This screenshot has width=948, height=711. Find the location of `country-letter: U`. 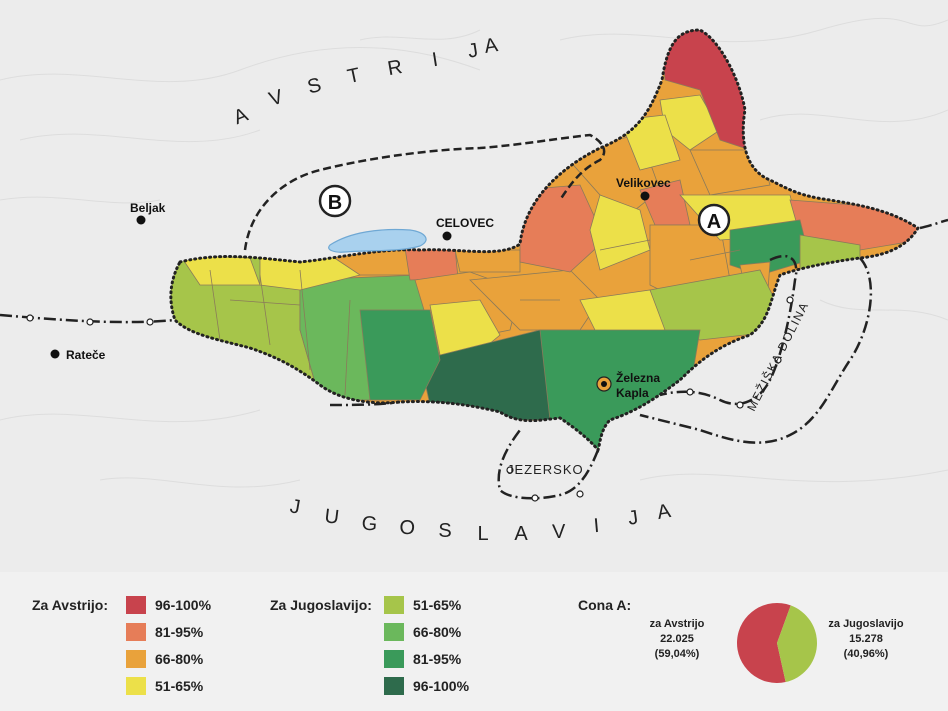

country-letter: U is located at coordinates (331, 517).